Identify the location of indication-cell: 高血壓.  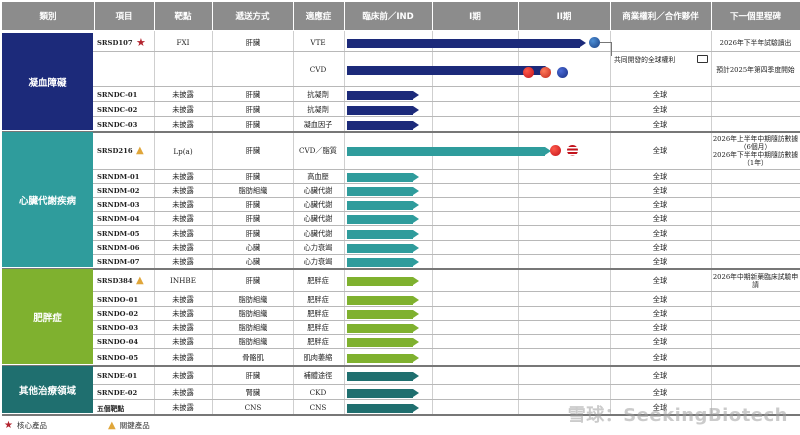
(318, 176).